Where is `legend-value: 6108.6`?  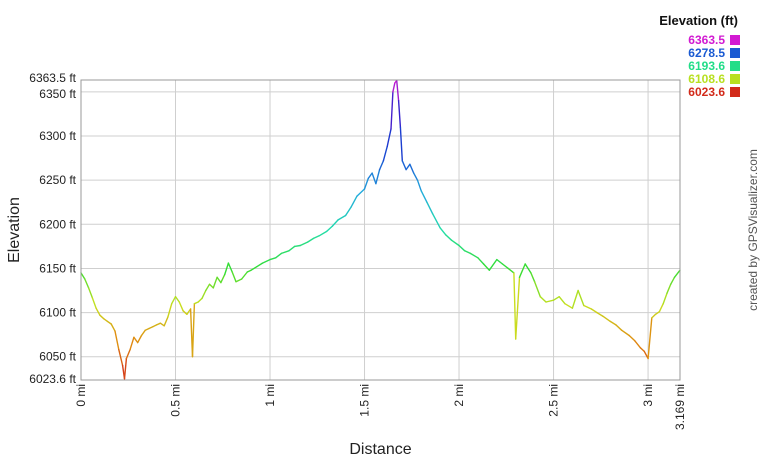 legend-value: 6108.6 is located at coordinates (706, 79).